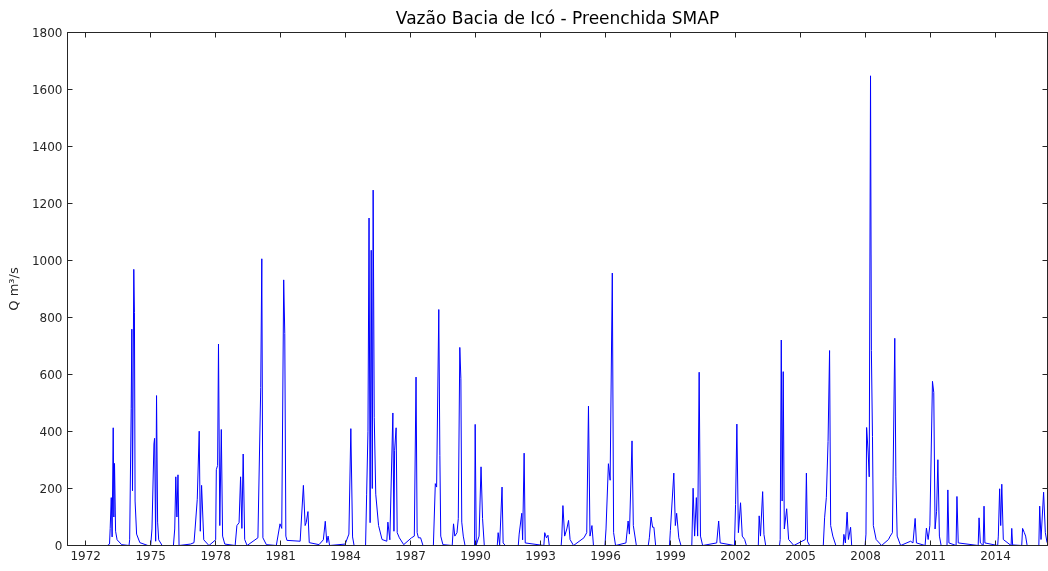 The width and height of the screenshot is (1048, 571). What do you see at coordinates (215, 555) in the screenshot?
I see `x-tick-label: 1978` at bounding box center [215, 555].